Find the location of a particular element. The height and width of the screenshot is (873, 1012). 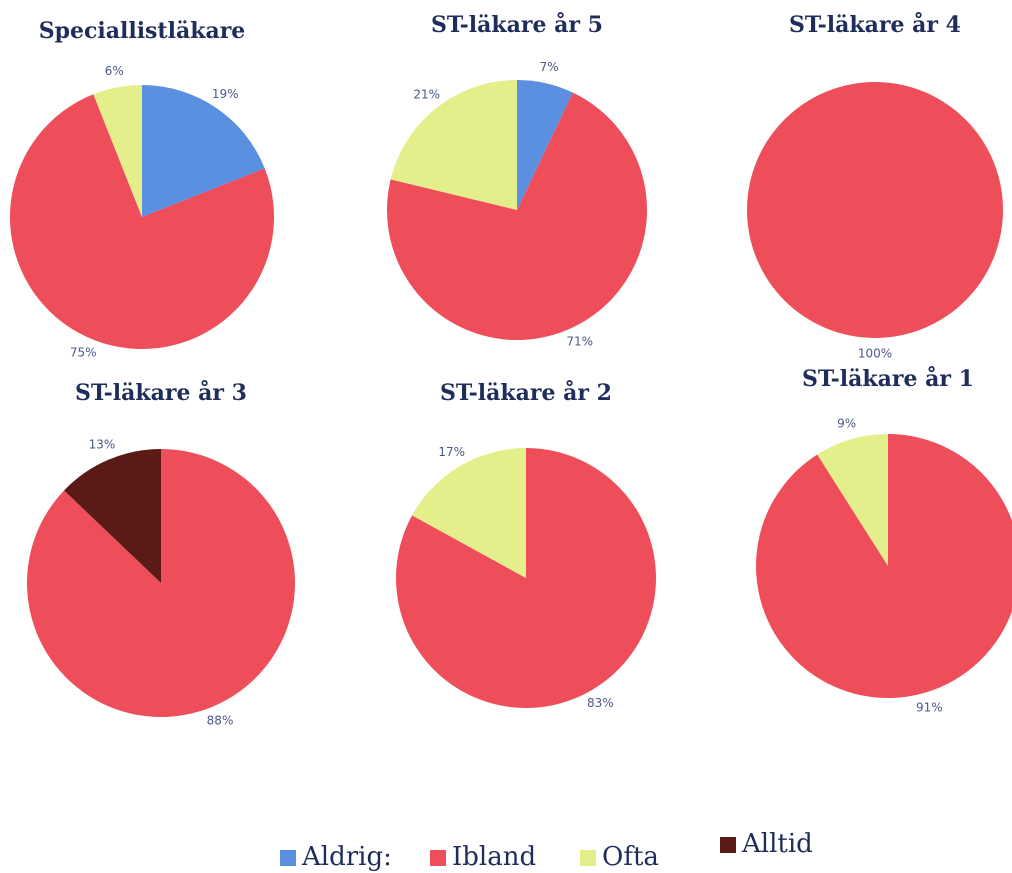

slice-label: 7% is located at coordinates (549, 67).